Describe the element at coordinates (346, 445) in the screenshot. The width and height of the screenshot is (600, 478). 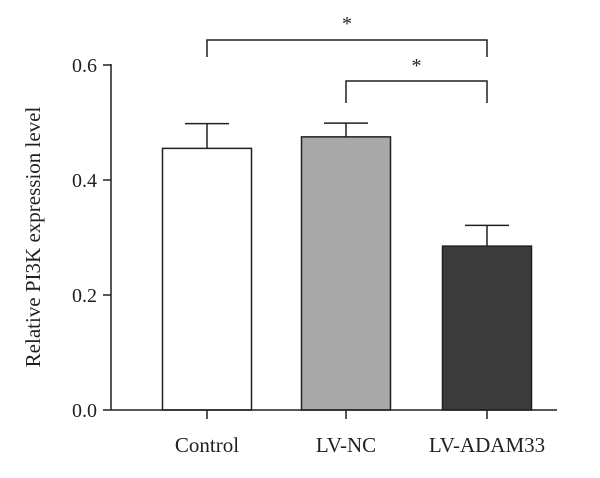
I see `x-tick-label: LV-NC` at that location.